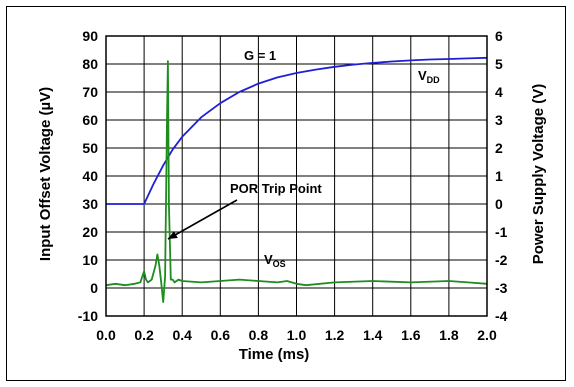  What do you see at coordinates (538, 174) in the screenshot?
I see `y-right-axis-title: Power Supply Voltage (V)` at bounding box center [538, 174].